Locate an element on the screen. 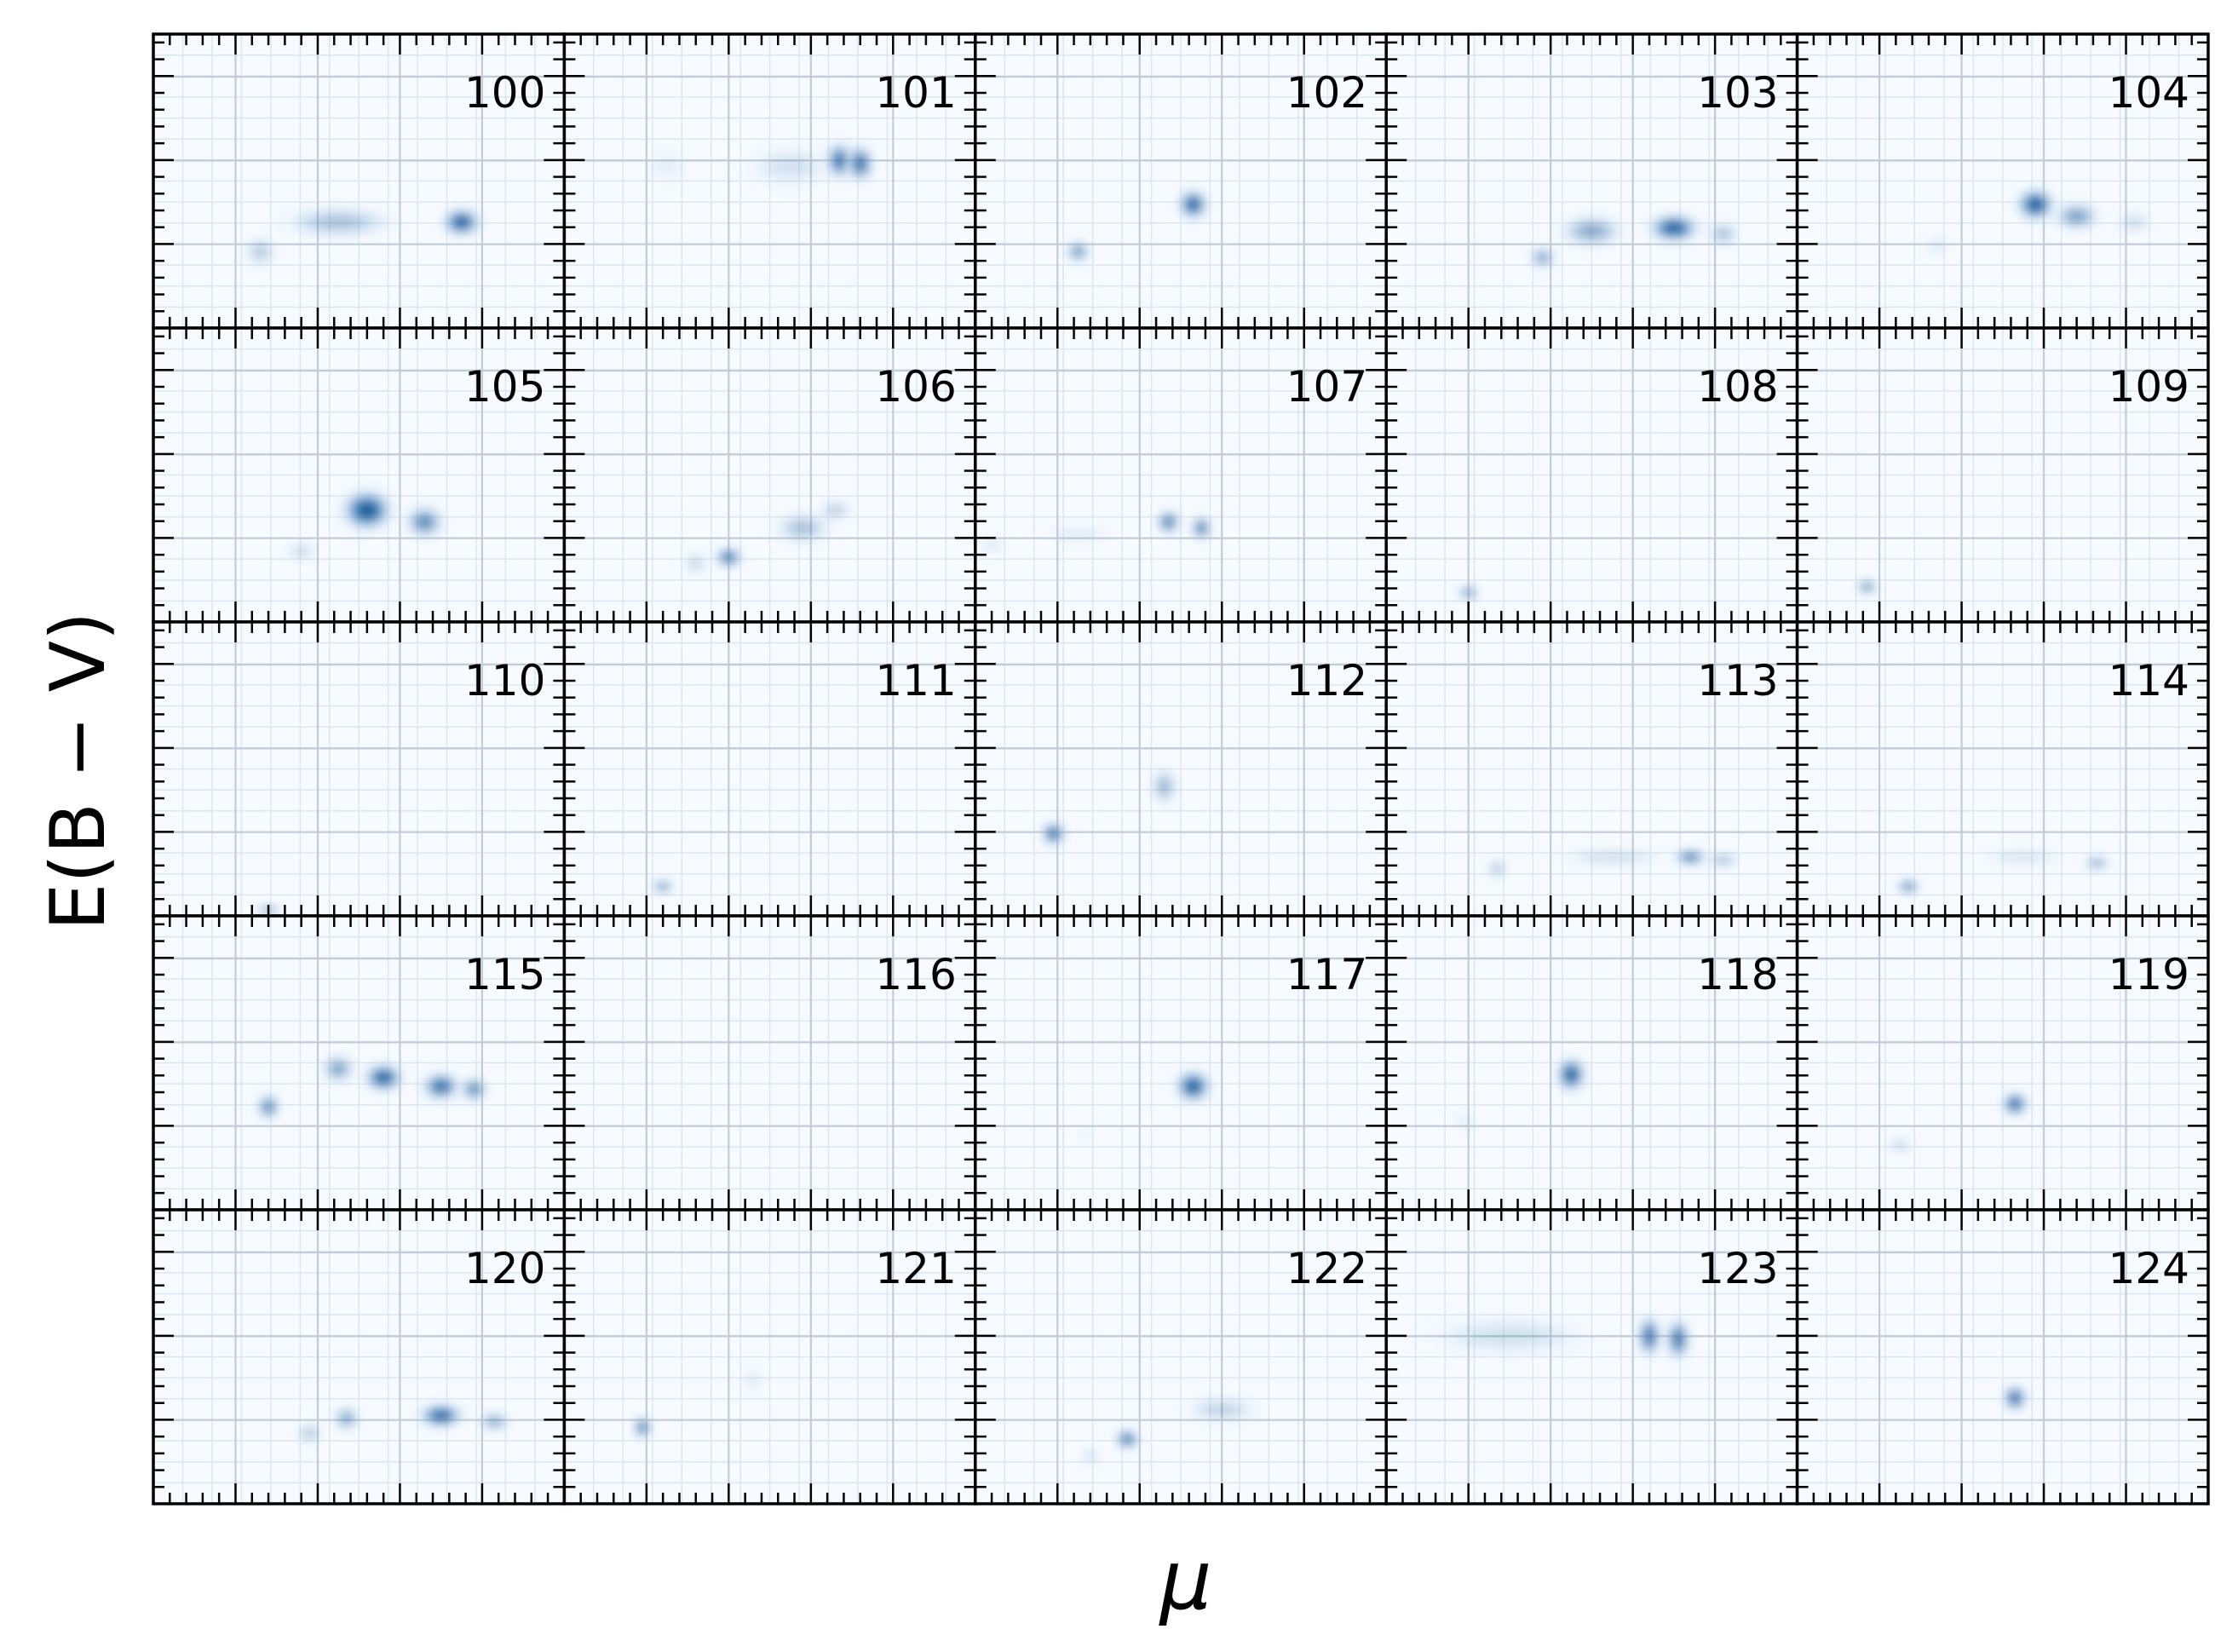  panel-102: 102 is located at coordinates (1181, 181).